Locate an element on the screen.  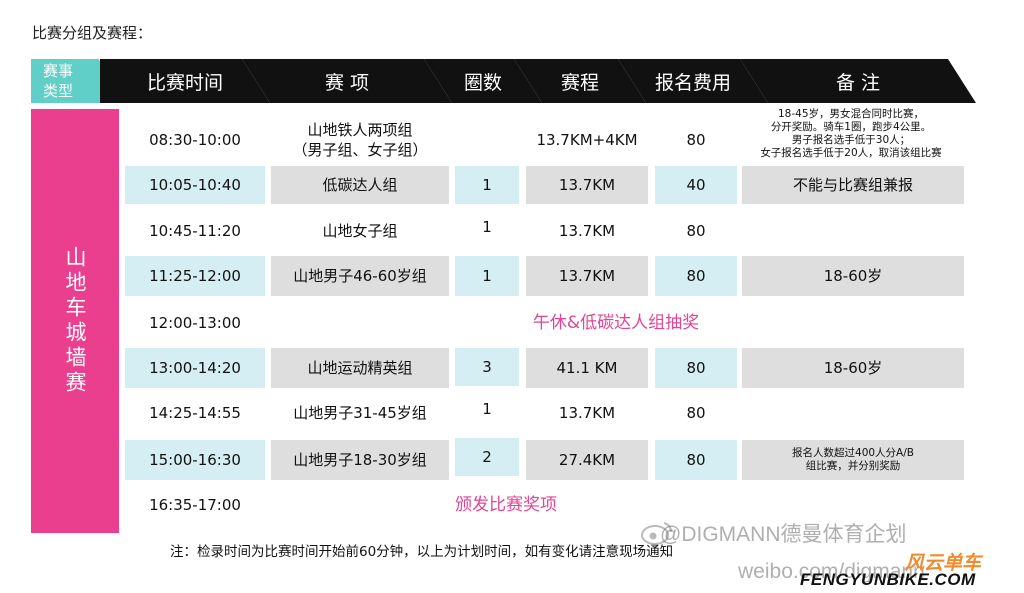
row-event: 山地男子46-60岁组 is located at coordinates (360, 276).